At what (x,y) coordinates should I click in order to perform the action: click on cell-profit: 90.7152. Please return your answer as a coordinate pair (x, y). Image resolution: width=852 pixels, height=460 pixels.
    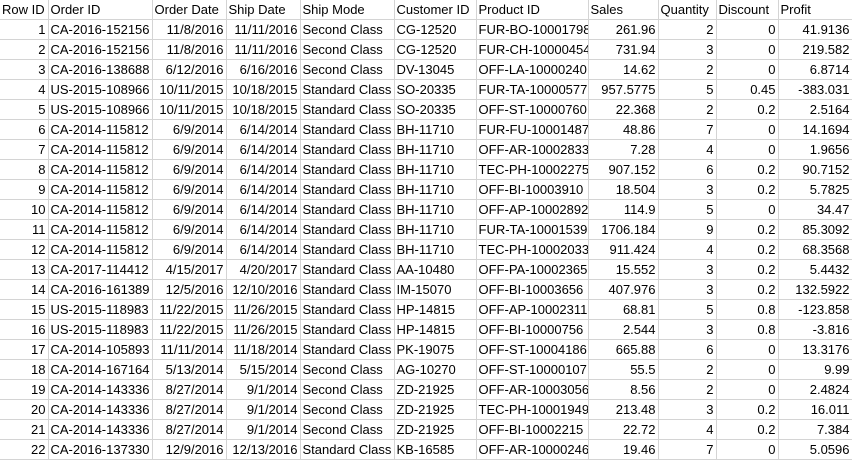
    Looking at the image, I should click on (815, 169).